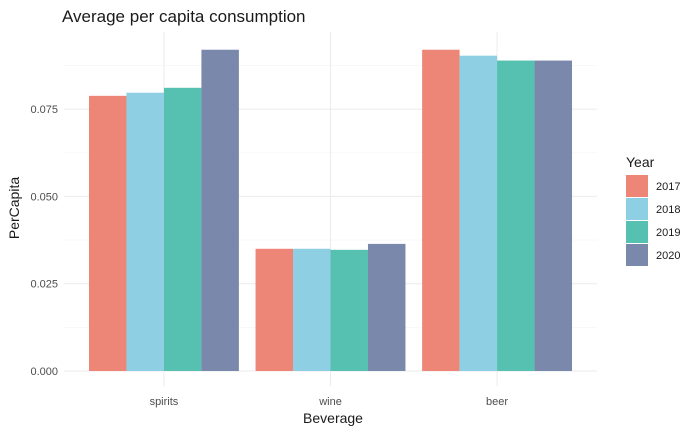  What do you see at coordinates (668, 256) in the screenshot?
I see `legend-label-2020: 2020` at bounding box center [668, 256].